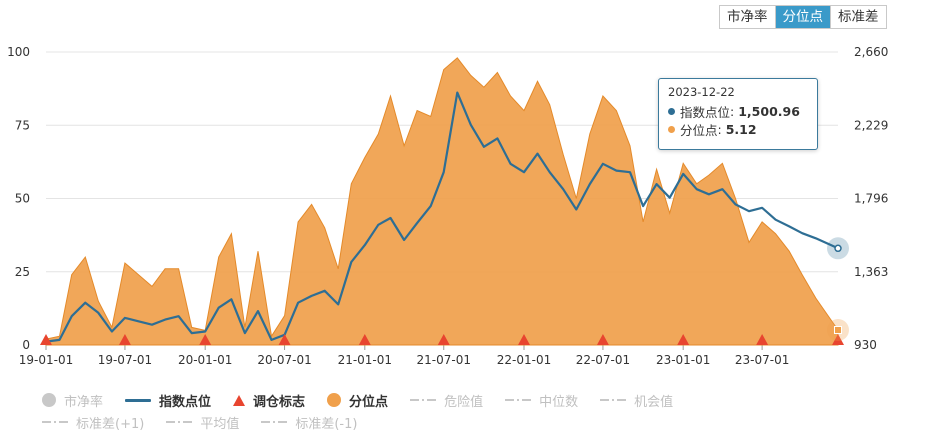  I want to click on y-left-tick-label: 50, so click(22, 199).